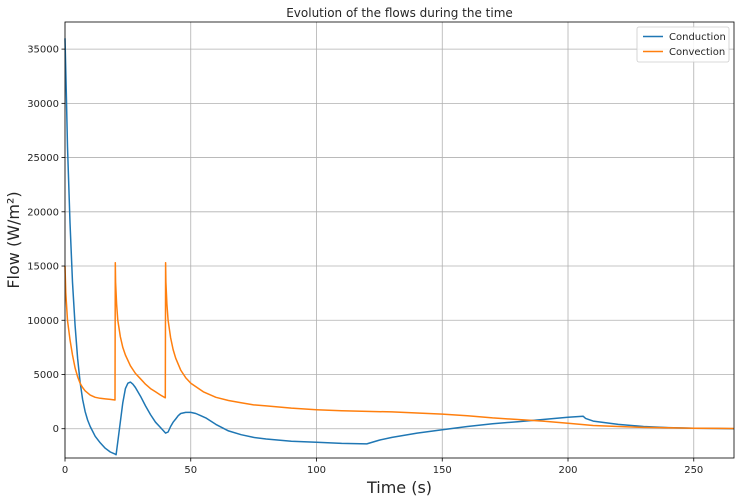  I want to click on x-tick-label: 200, so click(567, 470).